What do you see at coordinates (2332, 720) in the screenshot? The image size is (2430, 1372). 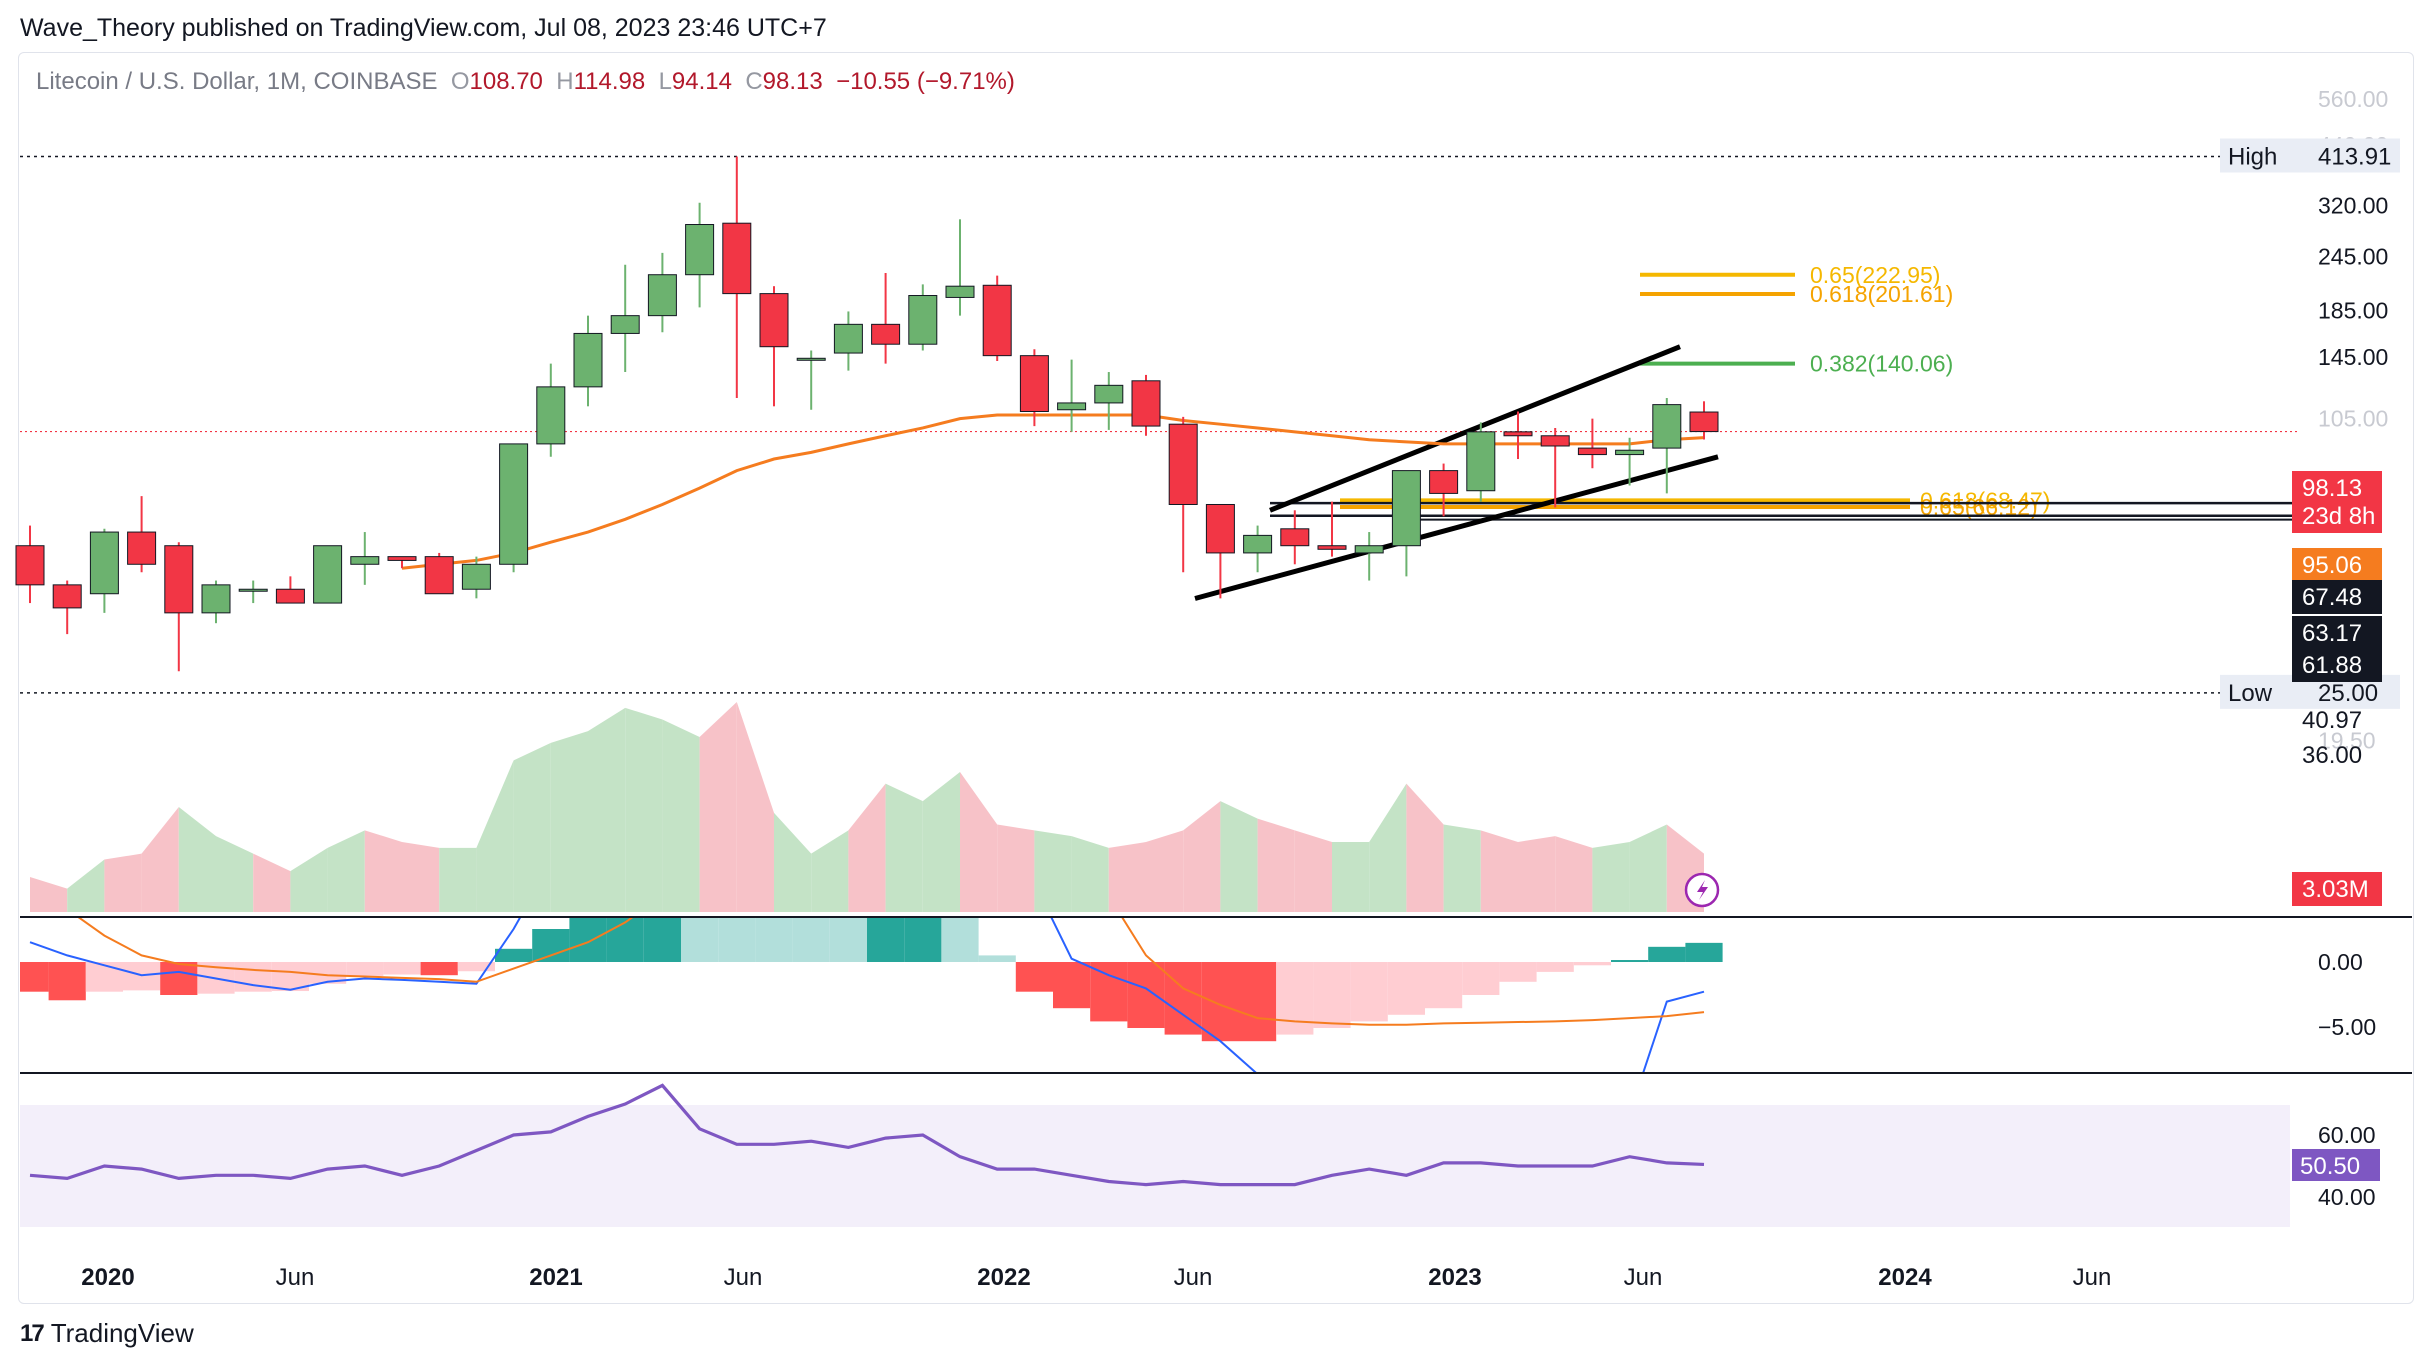 I see `price-badge-label: 40.97` at bounding box center [2332, 720].